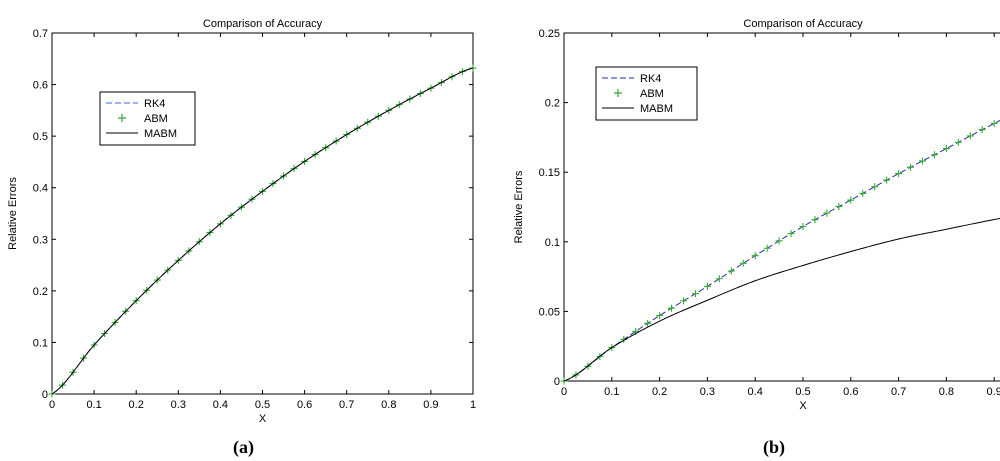  Describe the element at coordinates (802, 392) in the screenshot. I see `chart-b-x-tick-label: 0.5` at that location.